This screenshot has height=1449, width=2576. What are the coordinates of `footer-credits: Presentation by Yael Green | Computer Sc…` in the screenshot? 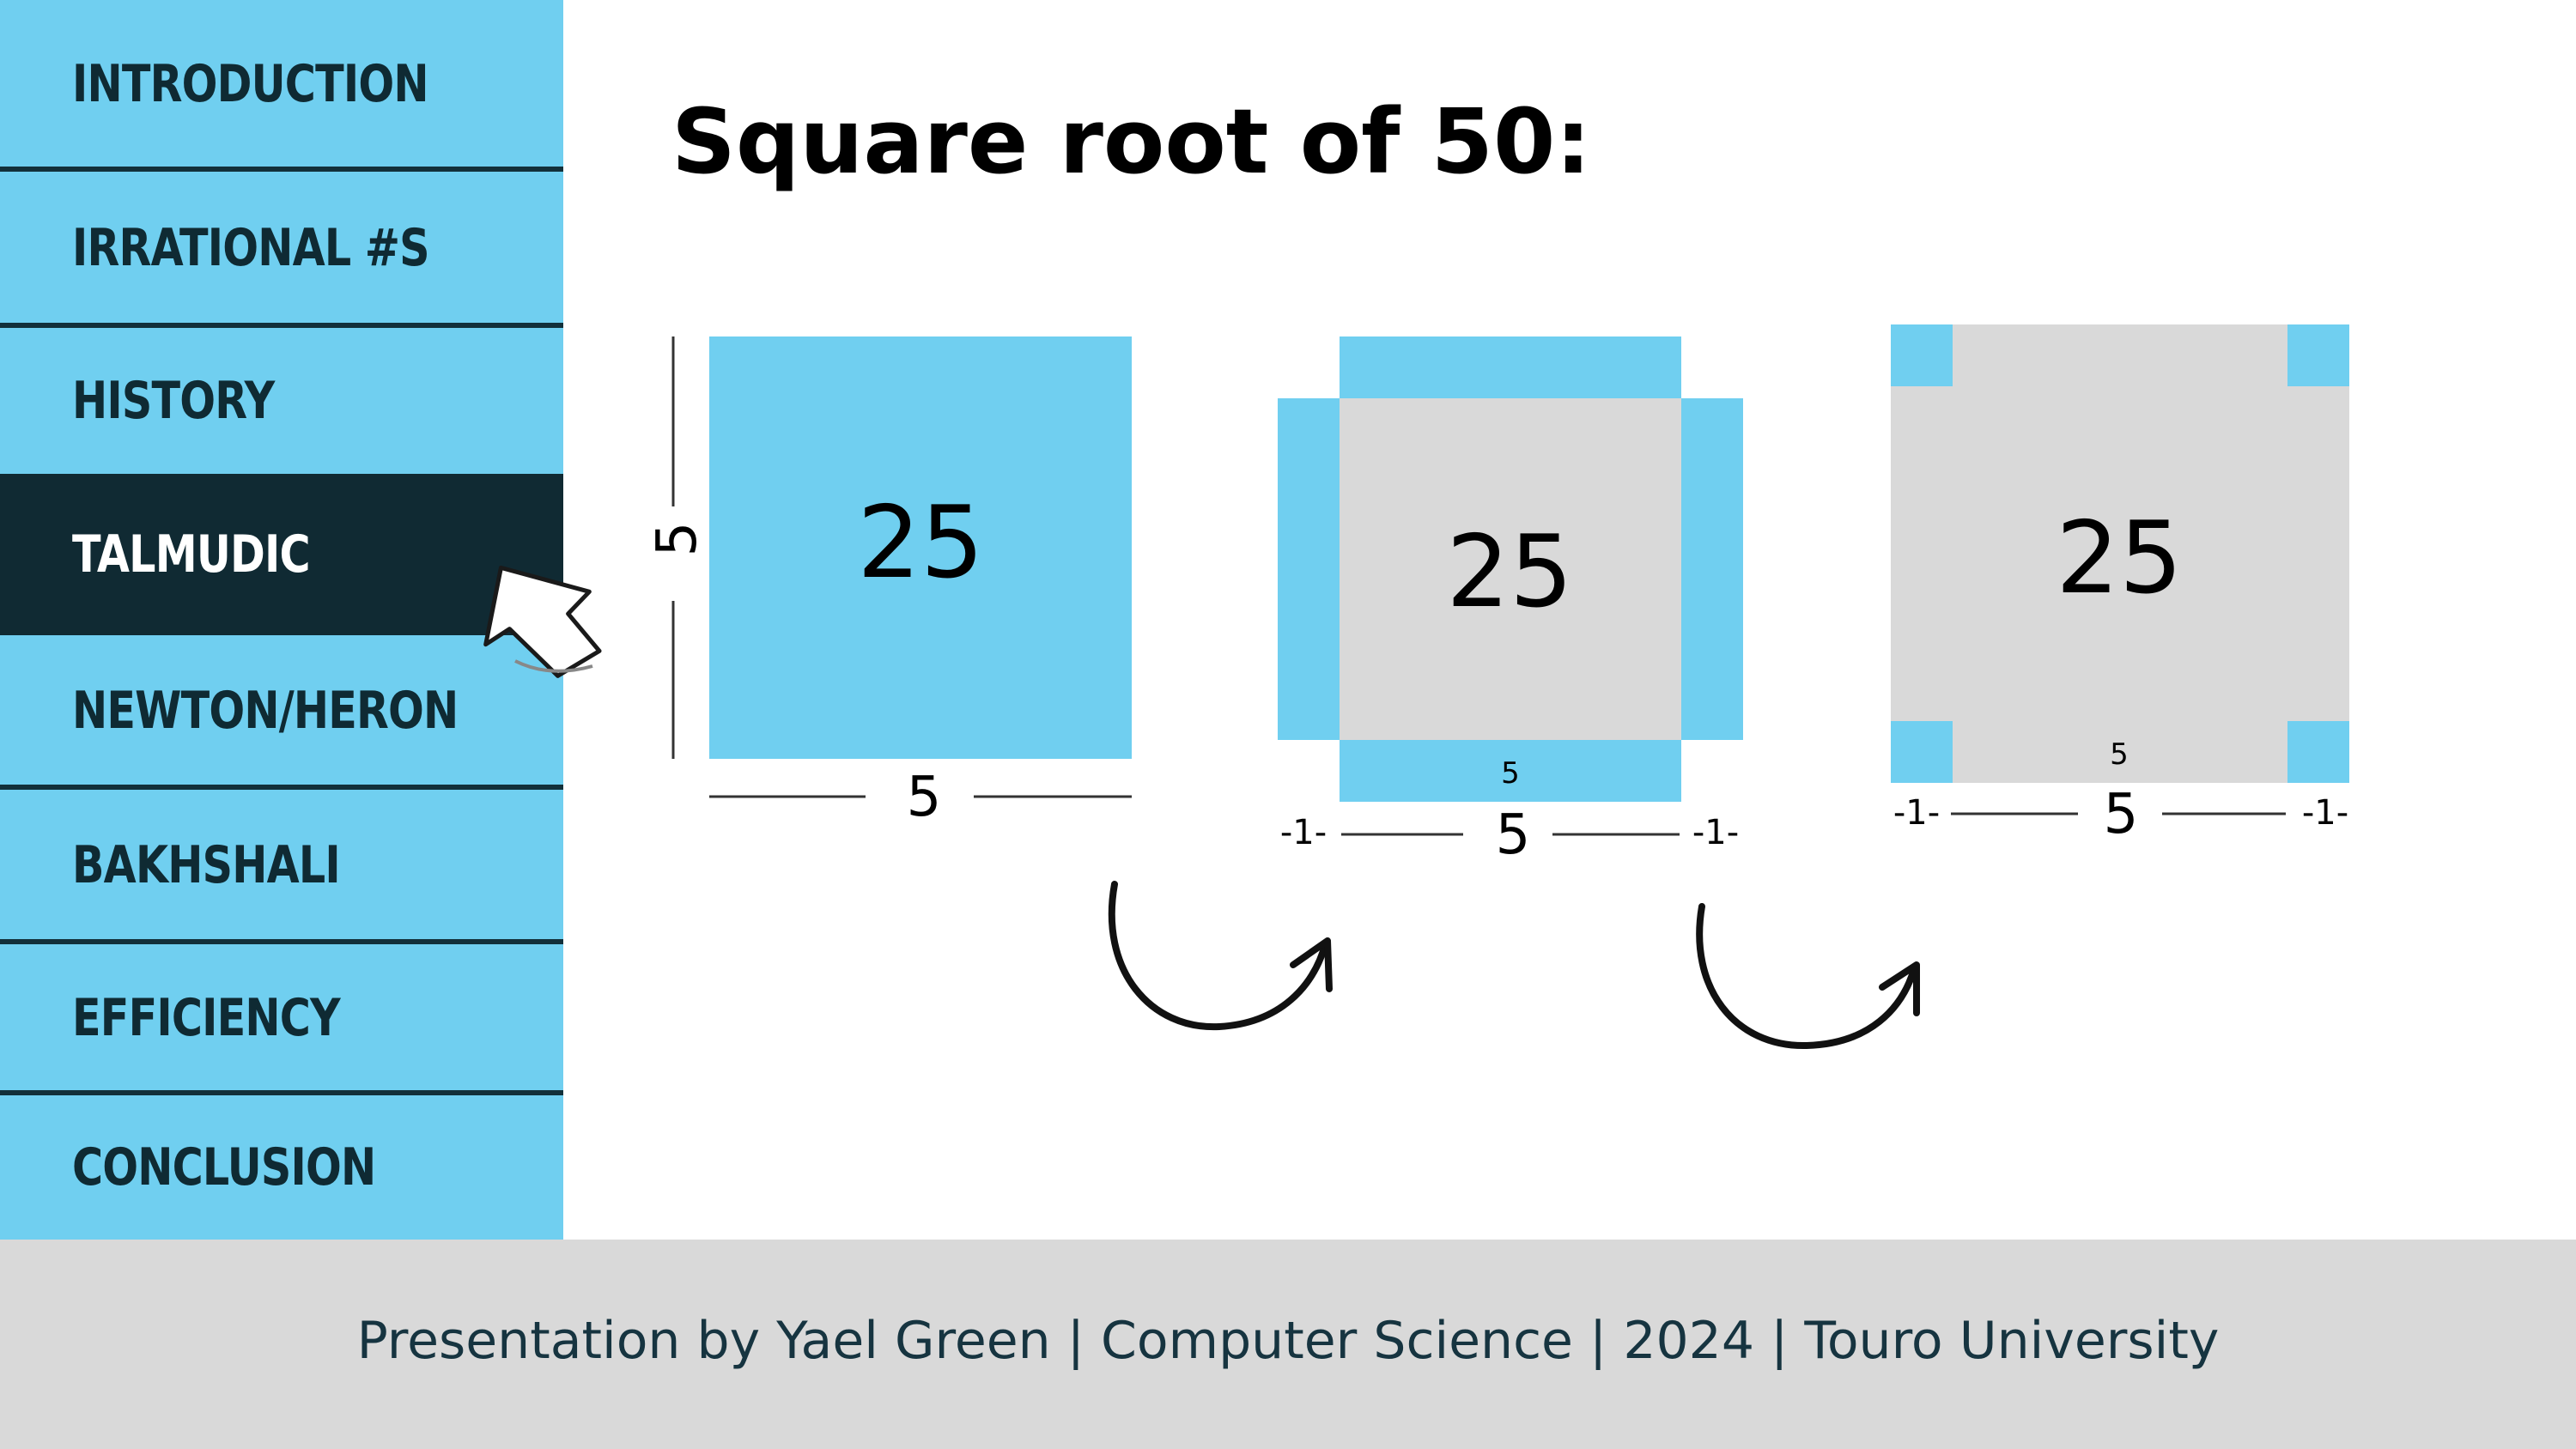 It's located at (1288, 1341).